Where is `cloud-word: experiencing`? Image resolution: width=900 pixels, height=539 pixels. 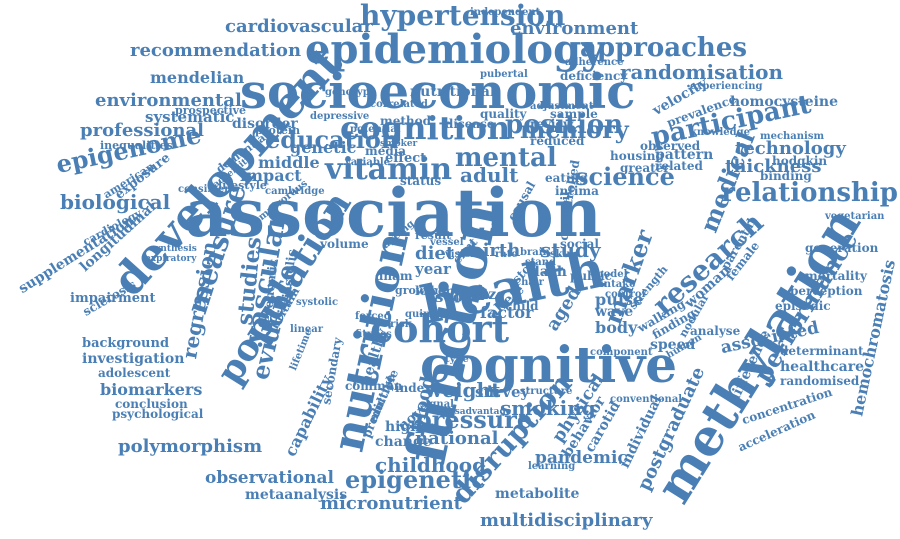
cloud-word: experiencing is located at coordinates (726, 86).